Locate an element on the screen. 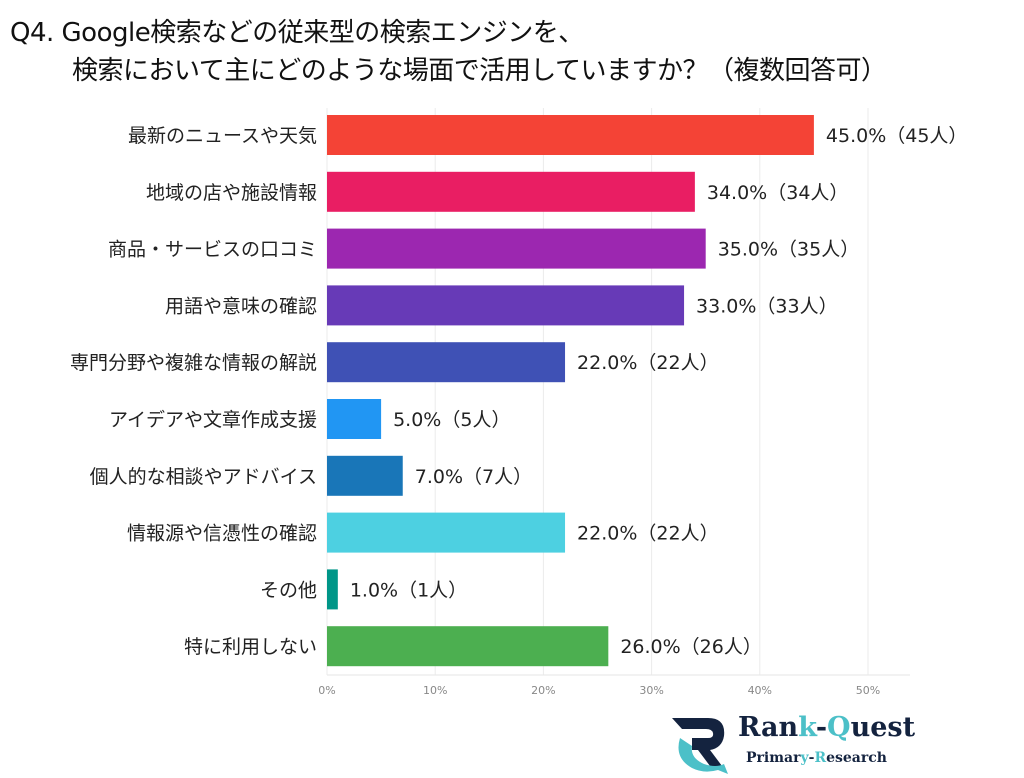  title-line-2: 検索において主にどのような場面で活用していますか？（複数回答可） is located at coordinates (479, 71).